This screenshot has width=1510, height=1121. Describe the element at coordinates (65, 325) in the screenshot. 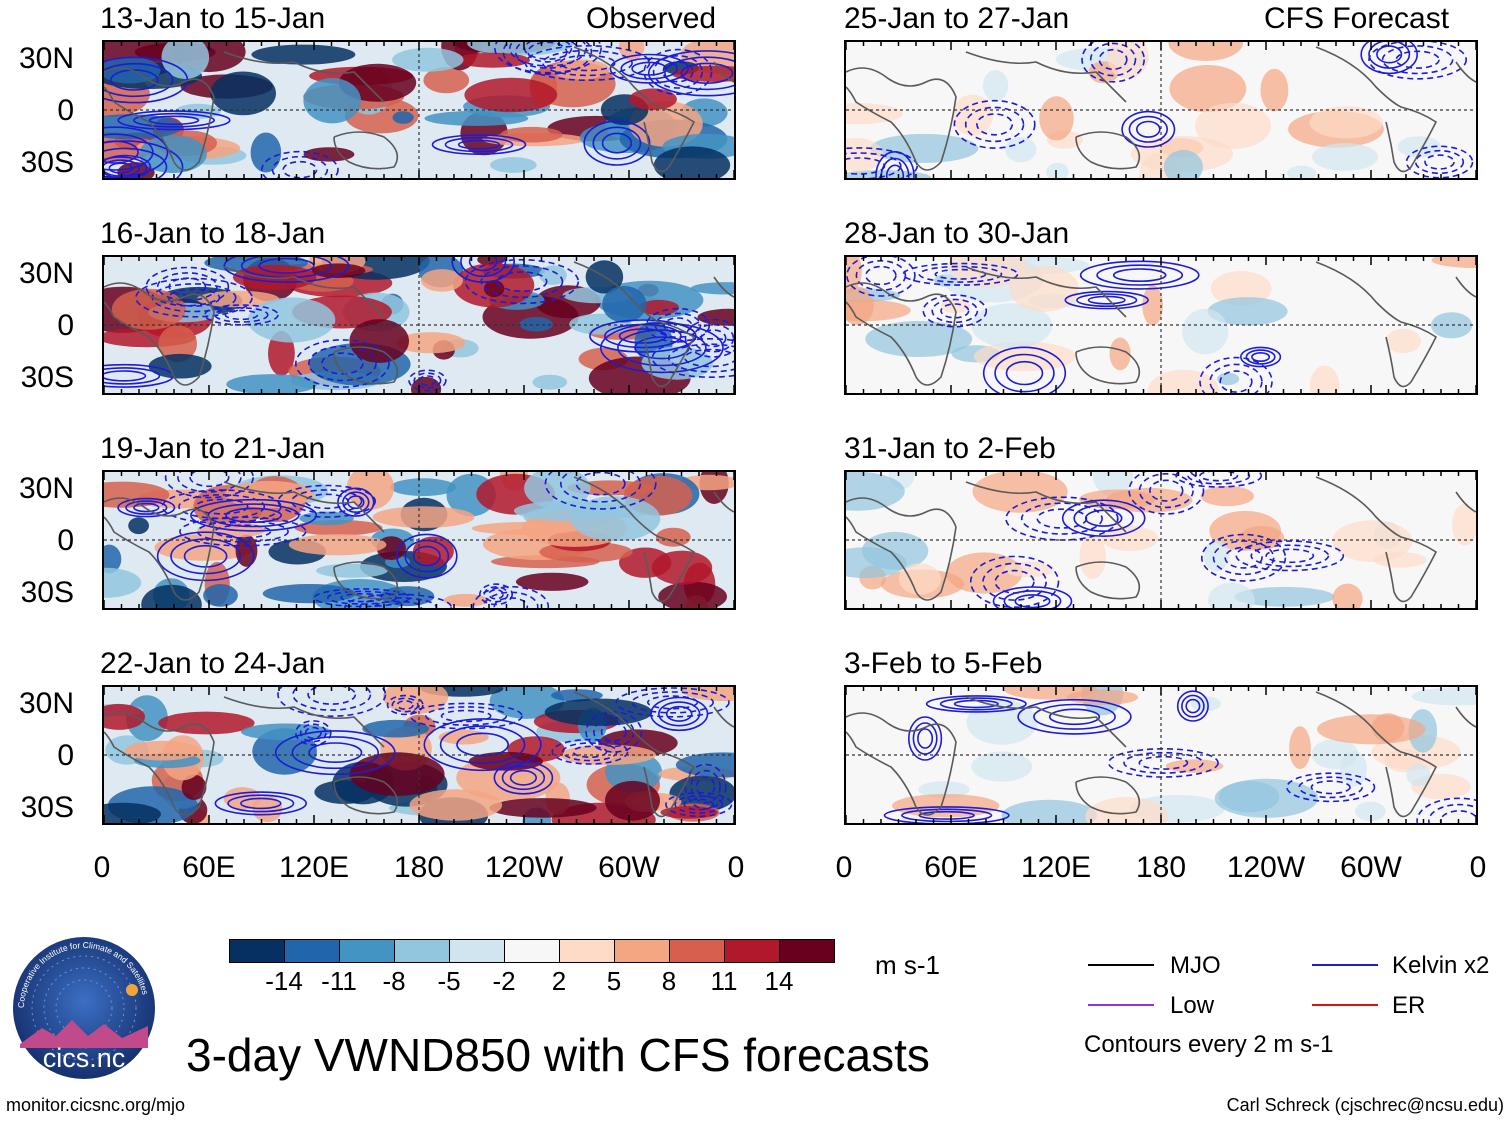

I see `y-tick-0-2: 0` at that location.